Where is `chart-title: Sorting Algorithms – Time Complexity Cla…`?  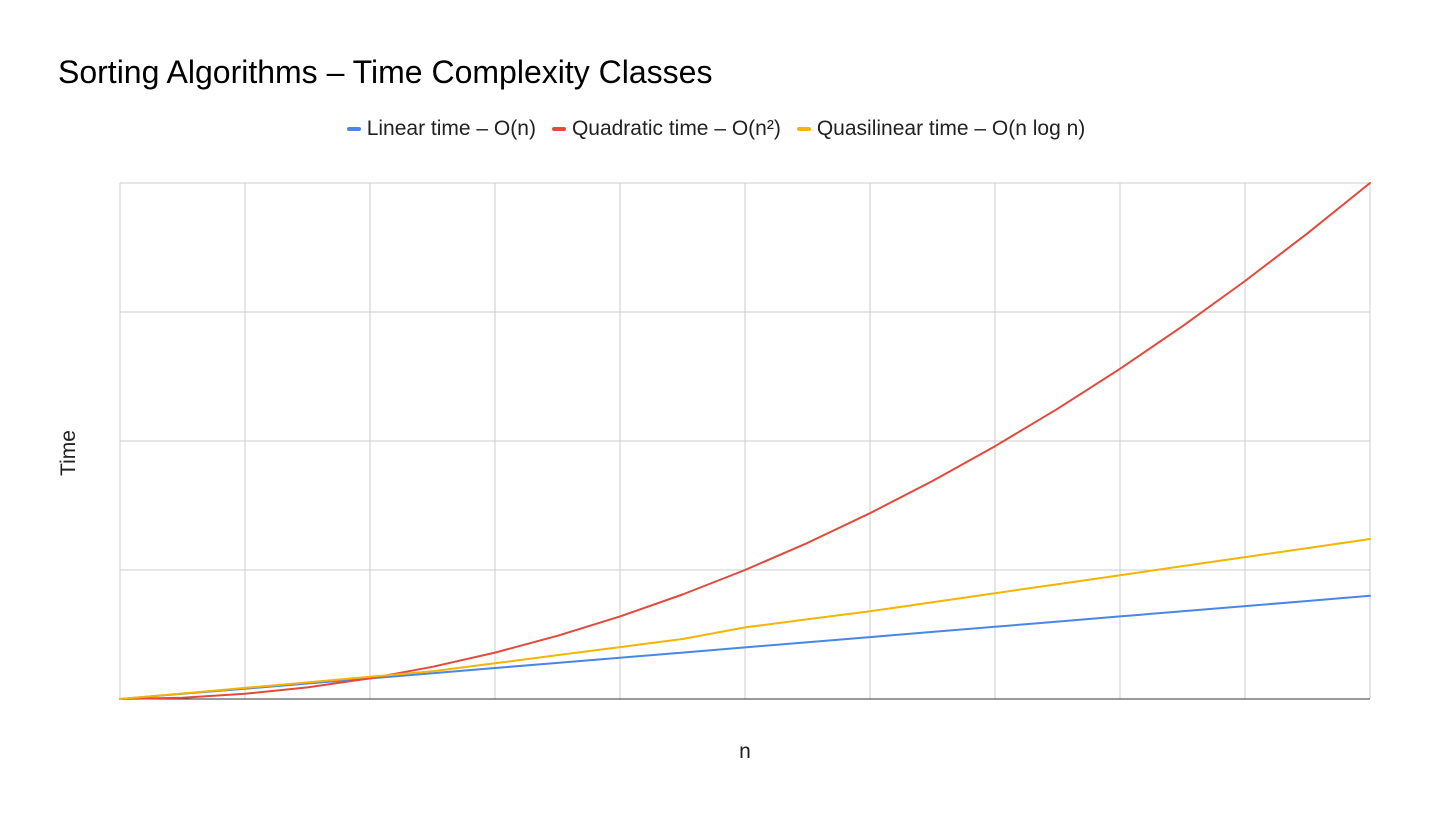 chart-title: Sorting Algorithms – Time Complexity Cla… is located at coordinates (385, 72).